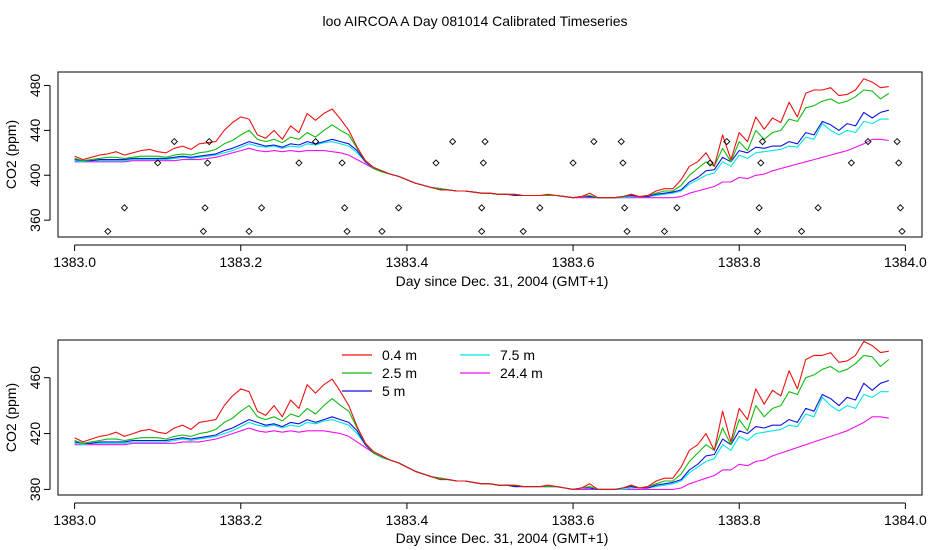 The image size is (950, 550). What do you see at coordinates (35, 220) in the screenshot?
I see `y-tick-label: 360` at bounding box center [35, 220].